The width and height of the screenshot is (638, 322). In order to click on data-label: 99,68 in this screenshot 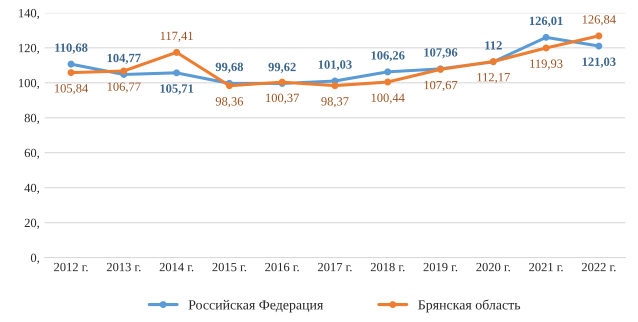, I will do `click(230, 67)`.